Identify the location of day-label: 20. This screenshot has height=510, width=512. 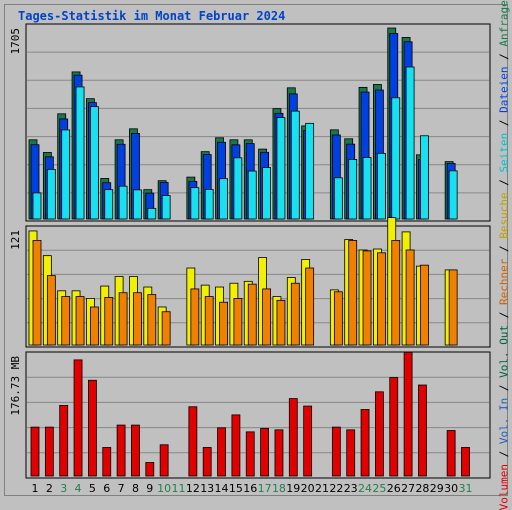
(308, 488).